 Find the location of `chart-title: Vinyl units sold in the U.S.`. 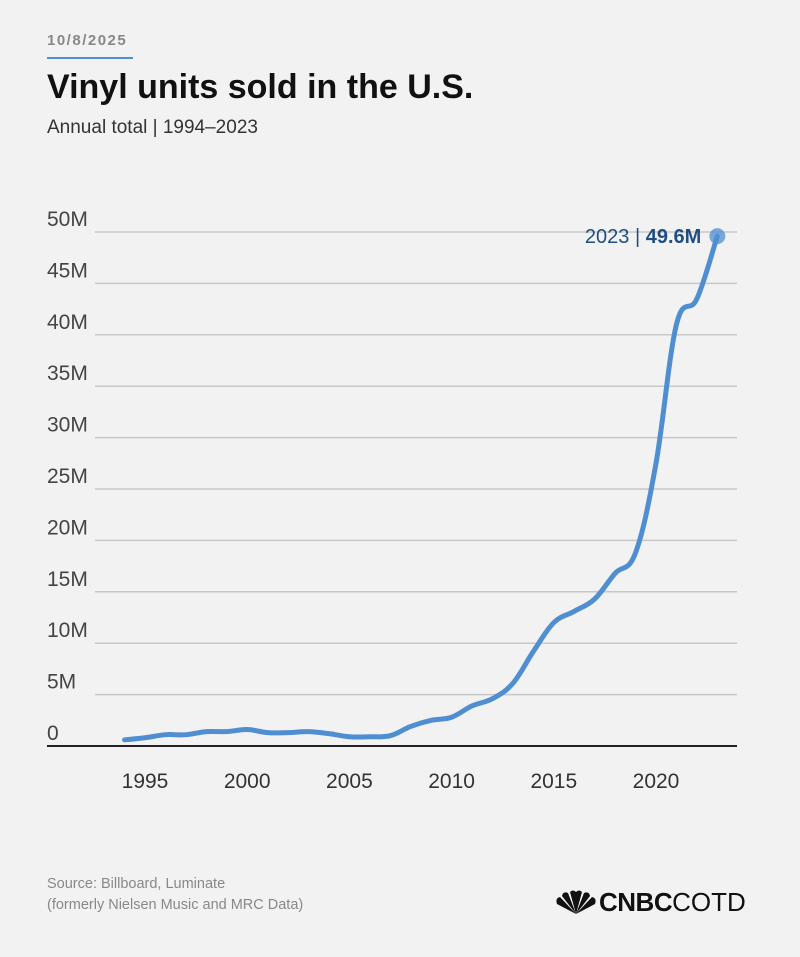

chart-title: Vinyl units sold in the U.S. is located at coordinates (260, 87).